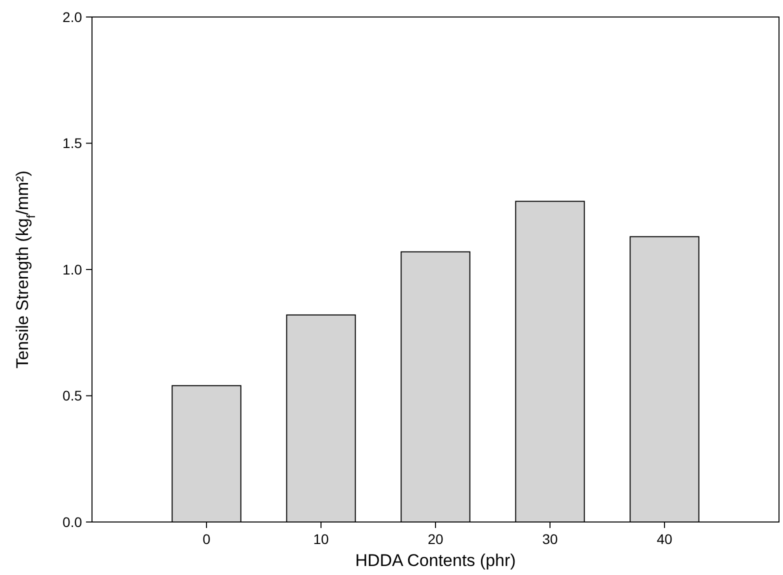 This screenshot has height=575, width=783. I want to click on x-axis-title: HDDA Contents (phr), so click(435, 560).